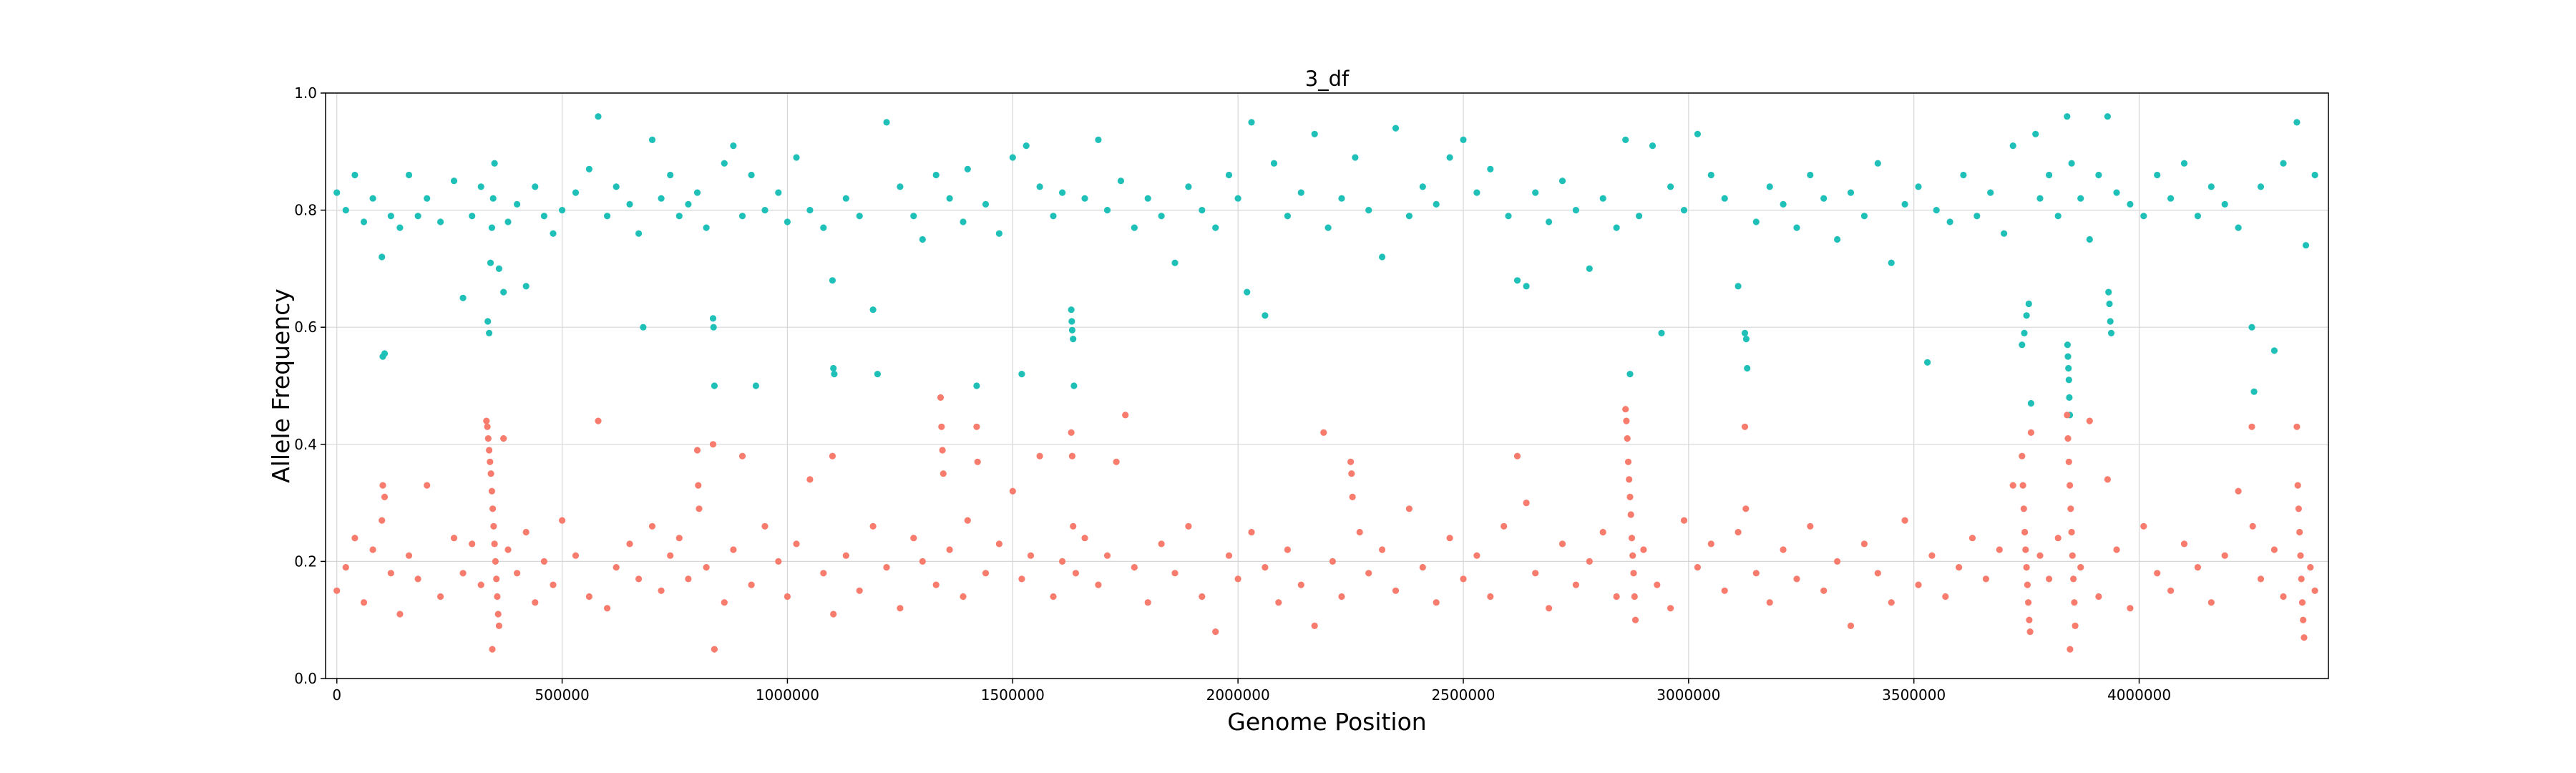  Describe the element at coordinates (305, 678) in the screenshot. I see `y-tick-label: 0.0` at that location.